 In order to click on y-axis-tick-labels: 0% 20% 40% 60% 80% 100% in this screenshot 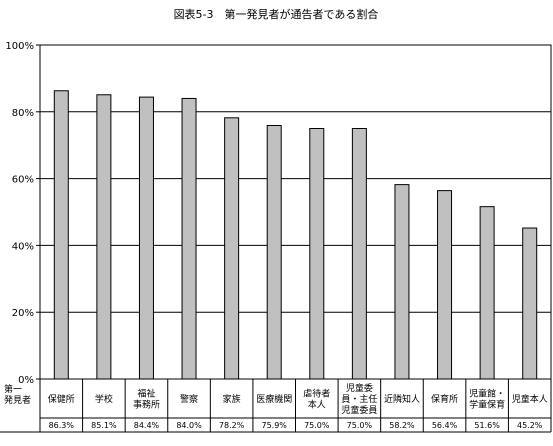, I will do `click(19, 213)`.